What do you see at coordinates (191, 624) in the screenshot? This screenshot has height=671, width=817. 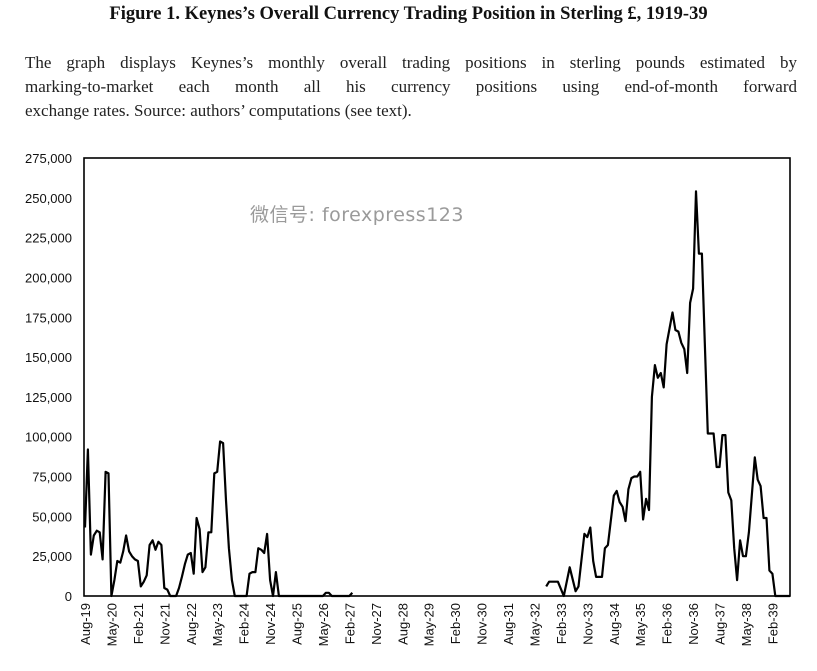 I see `x-tick-label: Aug-22` at bounding box center [191, 624].